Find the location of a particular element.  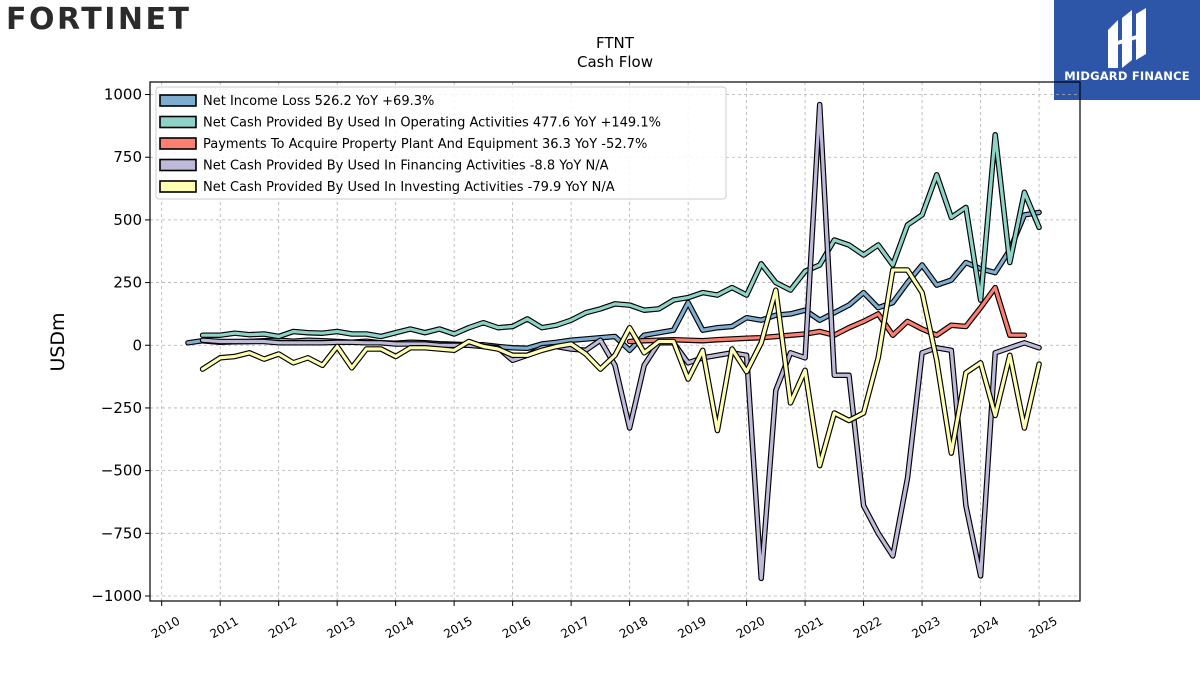

fortinet-logo-wordmark: FORTINET is located at coordinates (98, 19).